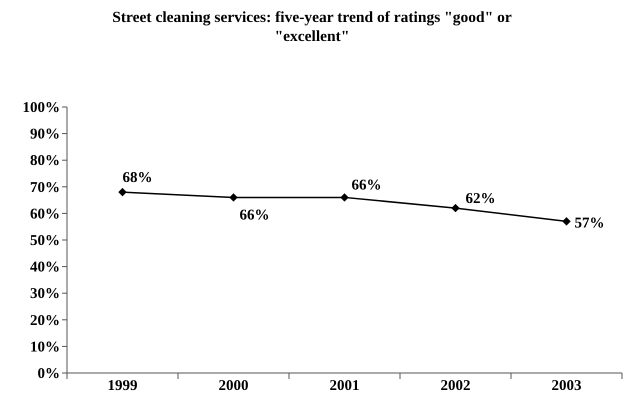  What do you see at coordinates (312, 27) in the screenshot?
I see `chart-title: Street cleaning services: five-year trend of ratings "good" or "excellent"` at bounding box center [312, 27].